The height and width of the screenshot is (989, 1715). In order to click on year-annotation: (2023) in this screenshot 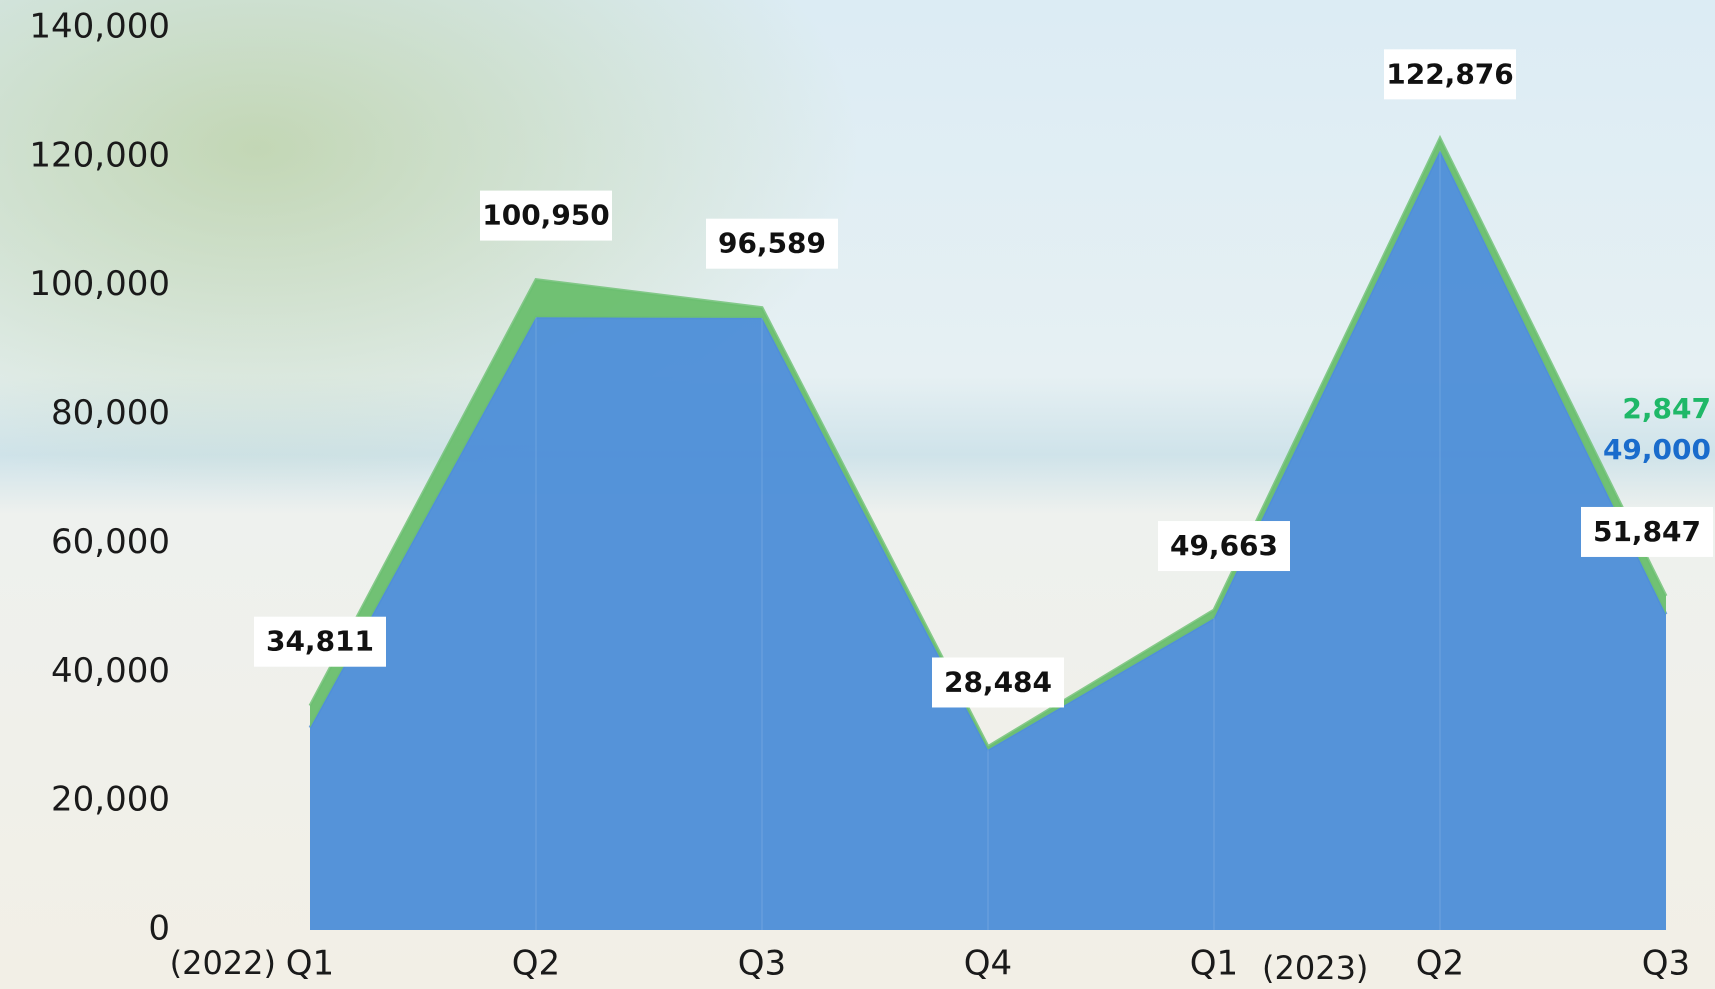, I will do `click(1315, 968)`.